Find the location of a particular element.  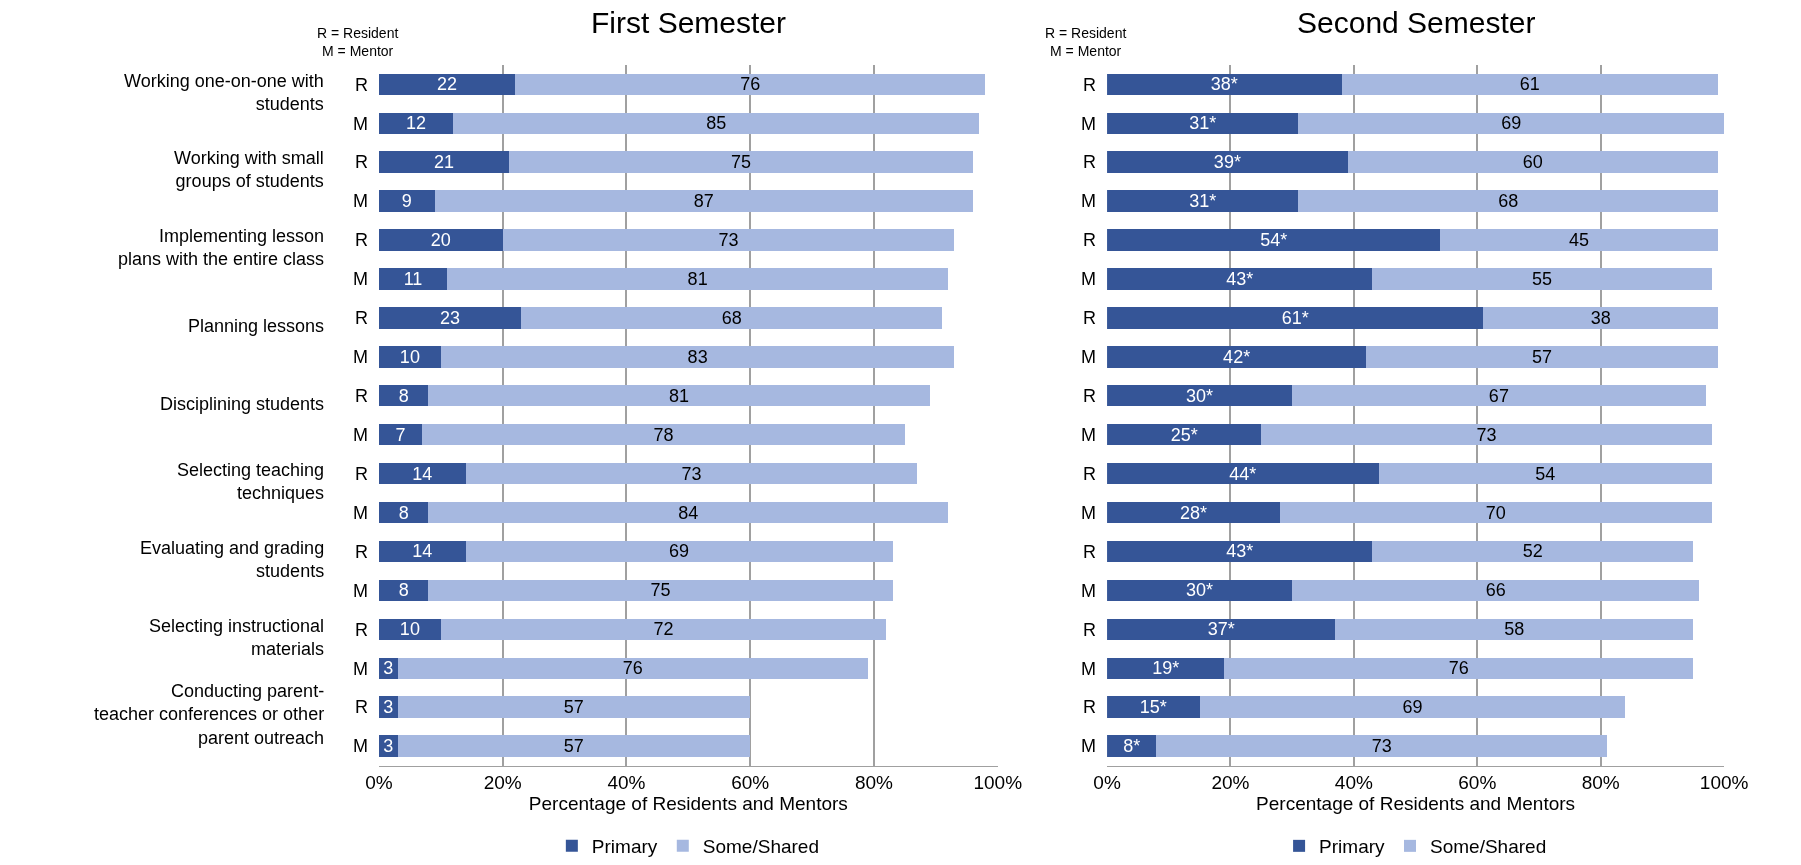

data-label: 30* is located at coordinates (1200, 590).